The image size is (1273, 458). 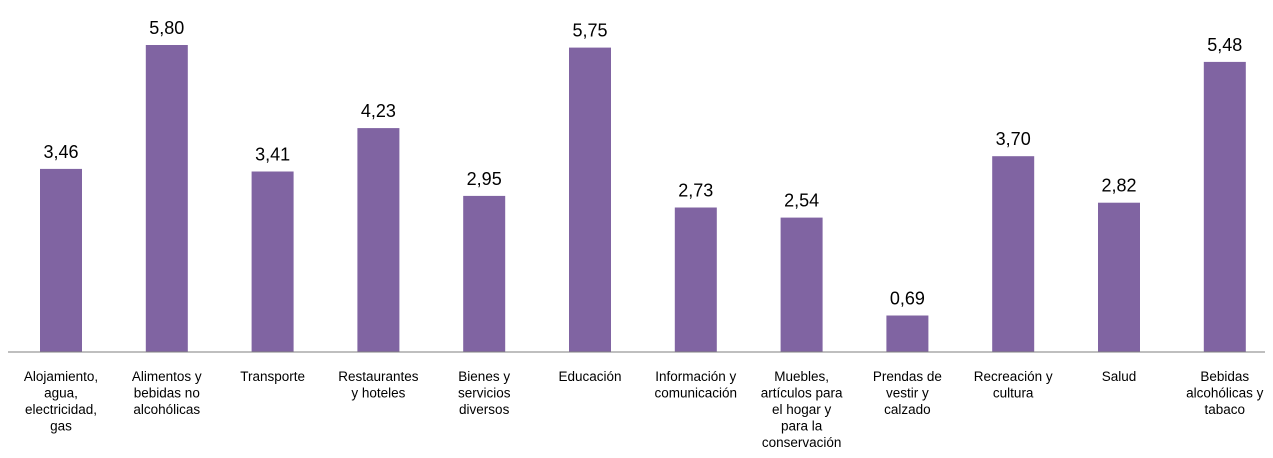 I want to click on bar-value-label: 5,48, so click(x=1224, y=45).